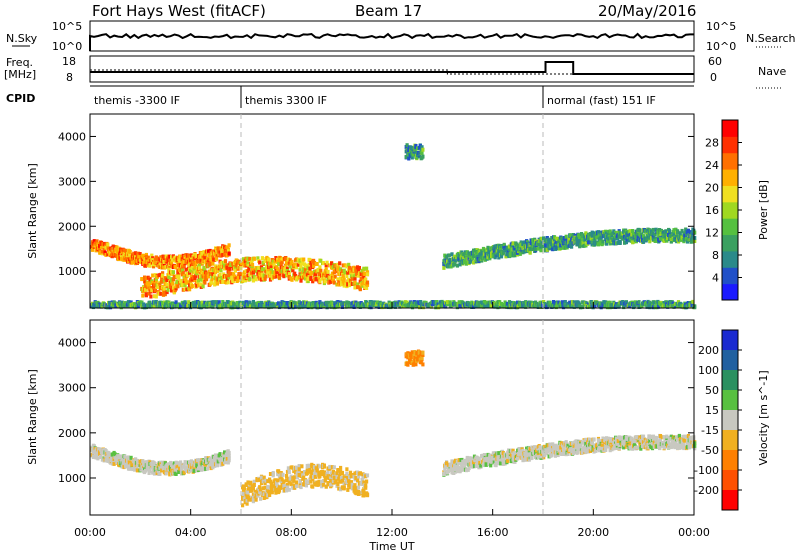  I want to click on nsearch-tick-low: 10^0, so click(721, 46).